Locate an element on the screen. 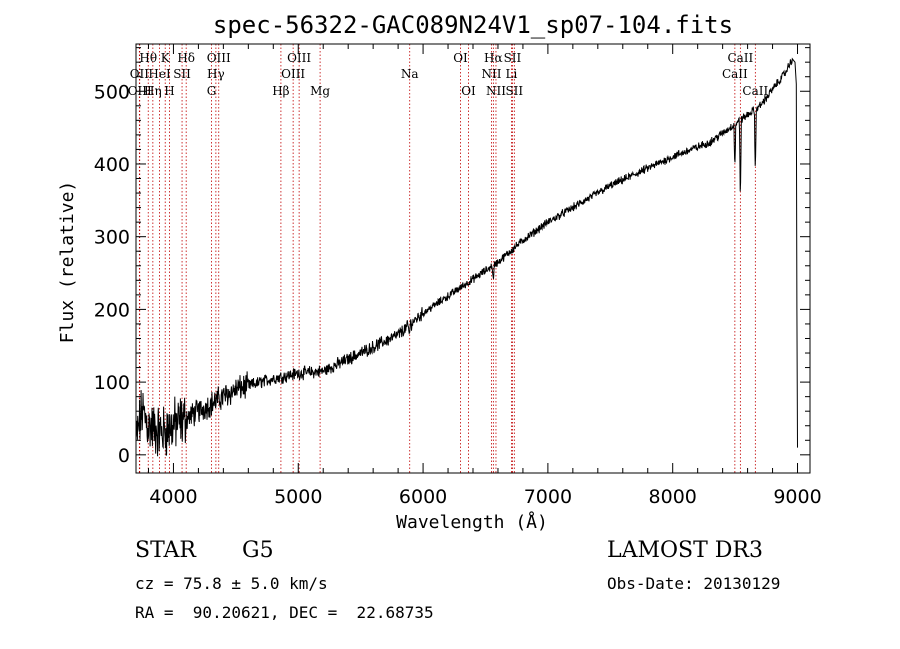  line-label: G is located at coordinates (212, 91).